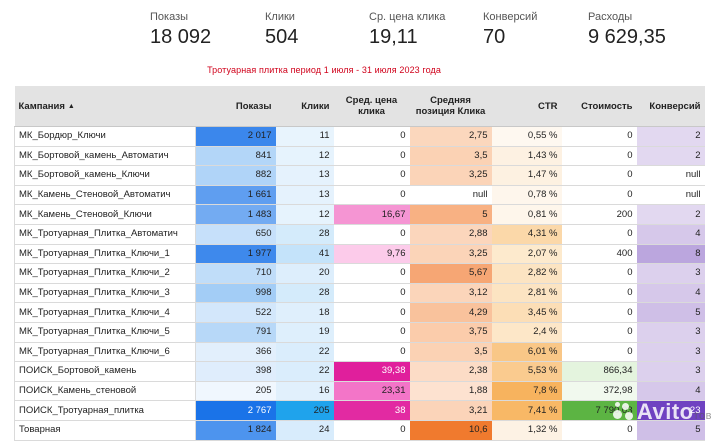  What do you see at coordinates (599, 391) in the screenshot?
I see `cell-cost: 372,98` at bounding box center [599, 391].